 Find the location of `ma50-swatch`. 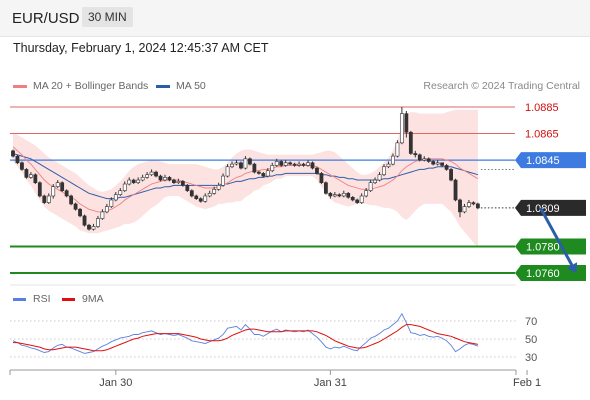

ma50-swatch is located at coordinates (163, 86).